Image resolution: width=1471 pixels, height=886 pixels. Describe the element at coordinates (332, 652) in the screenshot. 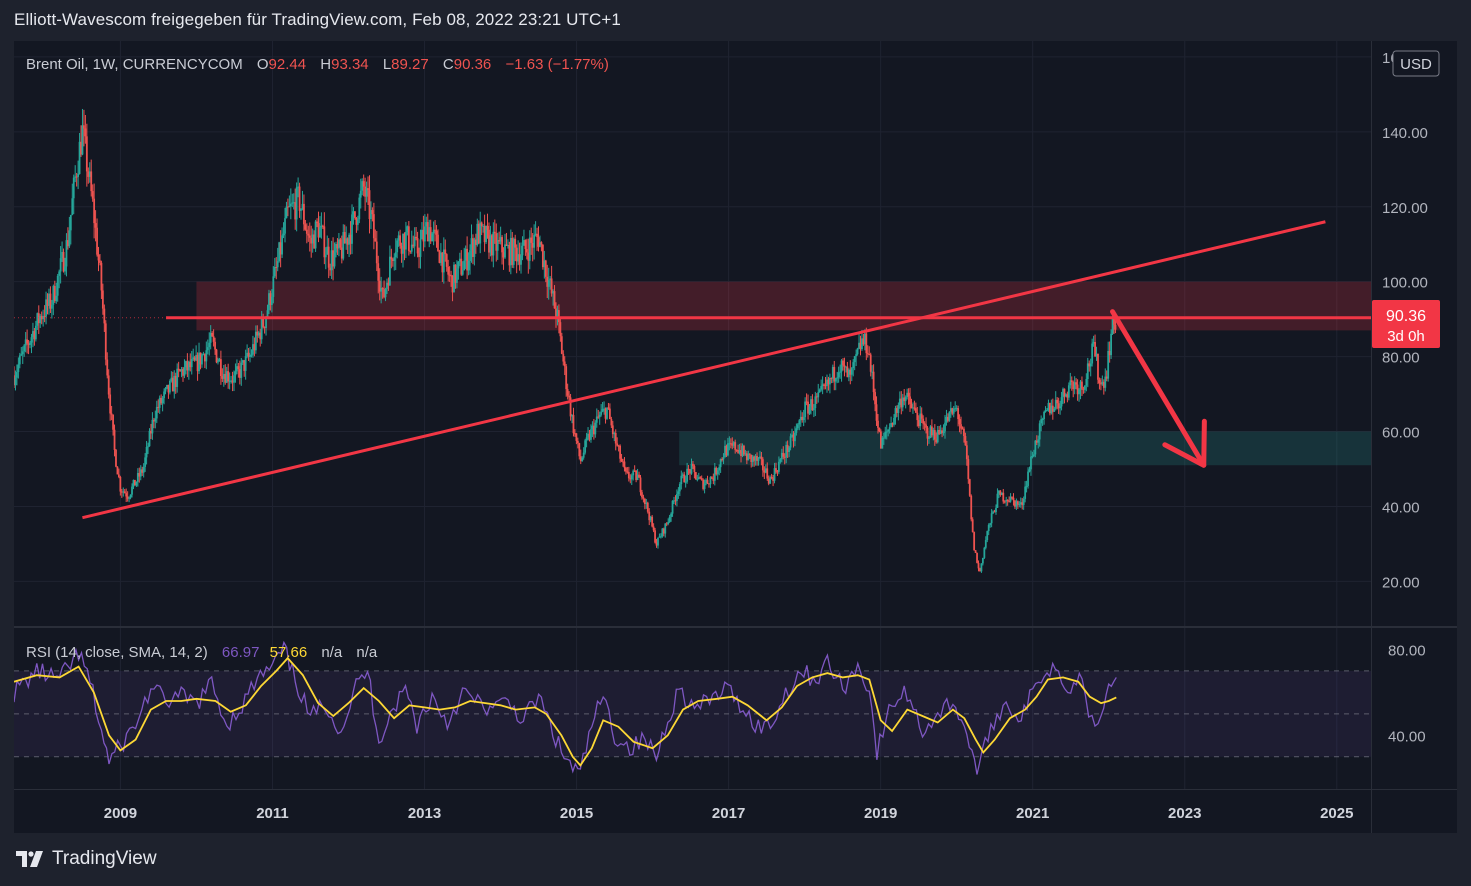

I see `rsi-legend-extra1: n/a` at that location.